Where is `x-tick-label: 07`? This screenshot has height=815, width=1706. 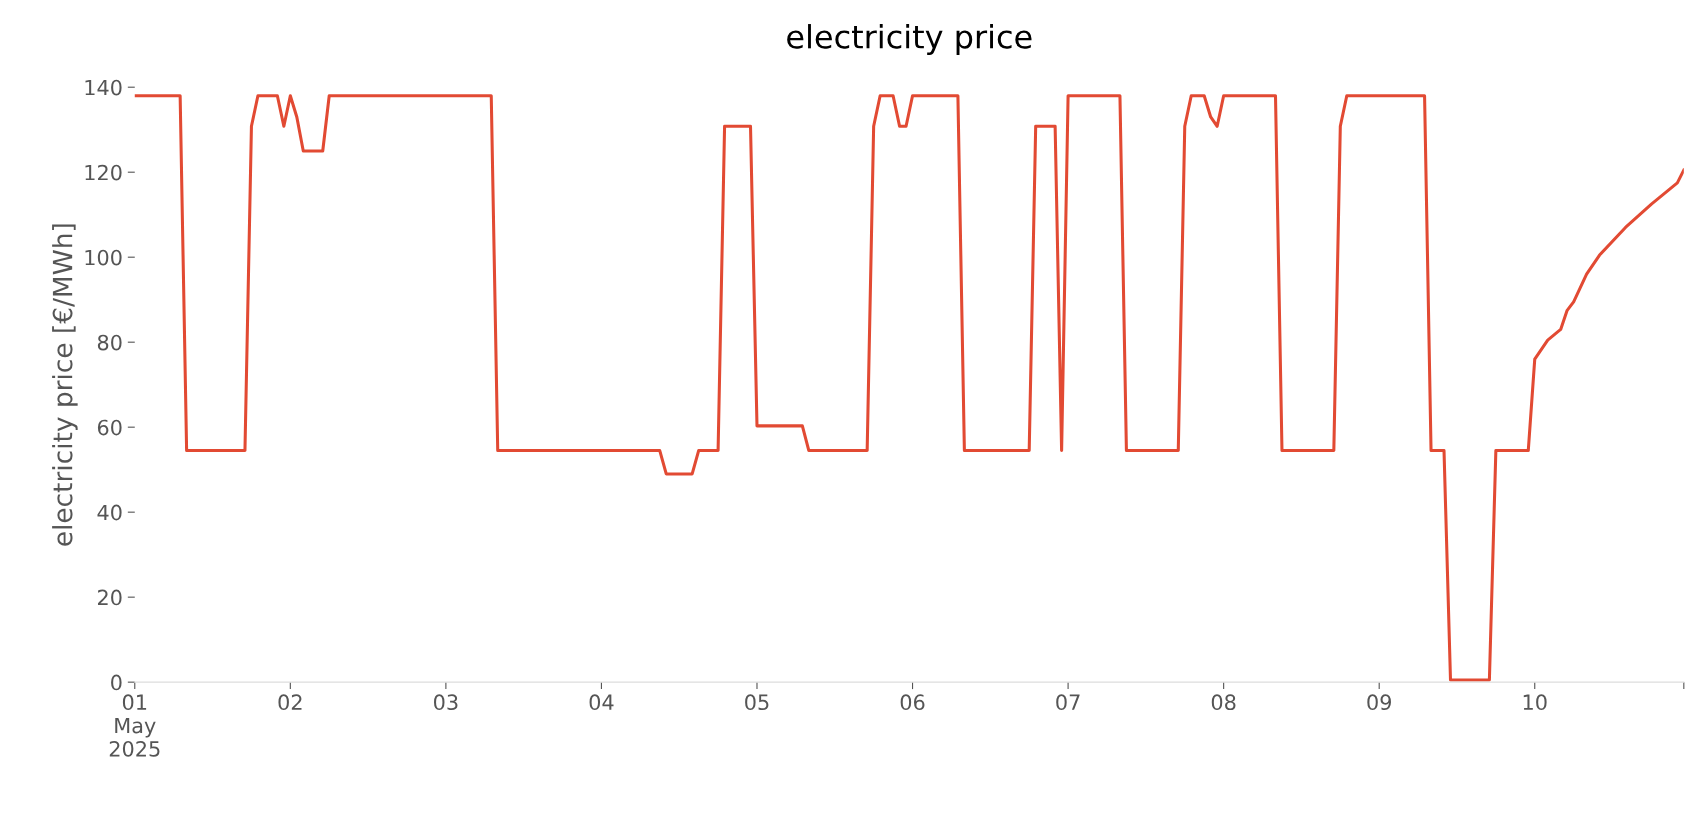
x-tick-label: 07 is located at coordinates (1068, 702).